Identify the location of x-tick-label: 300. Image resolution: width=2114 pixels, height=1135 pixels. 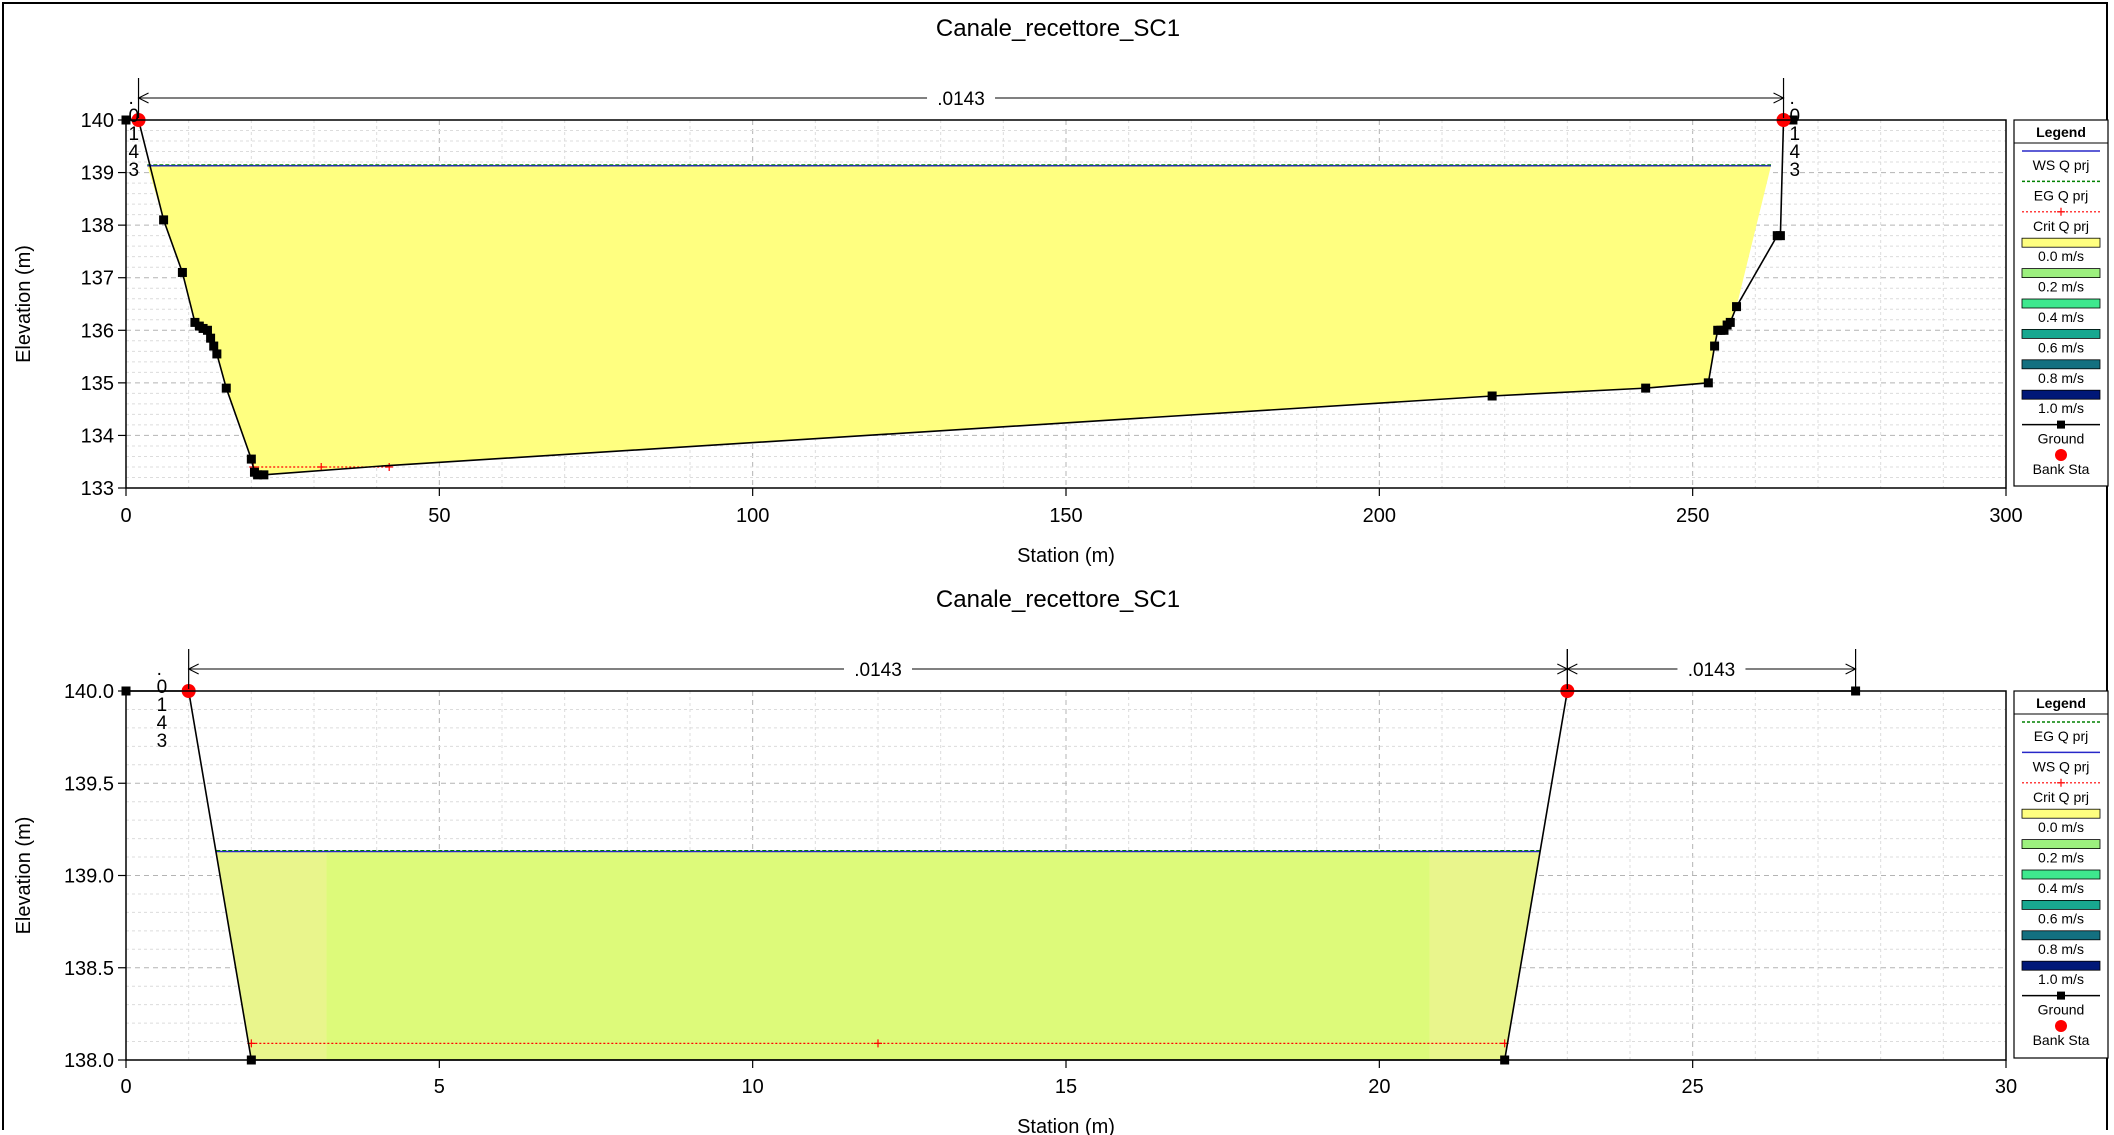
(2005, 516).